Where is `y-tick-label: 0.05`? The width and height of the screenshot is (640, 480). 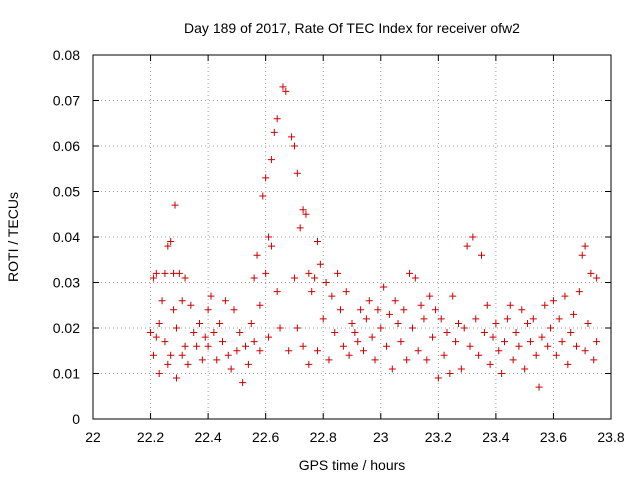
y-tick-label: 0.05 is located at coordinates (66, 192).